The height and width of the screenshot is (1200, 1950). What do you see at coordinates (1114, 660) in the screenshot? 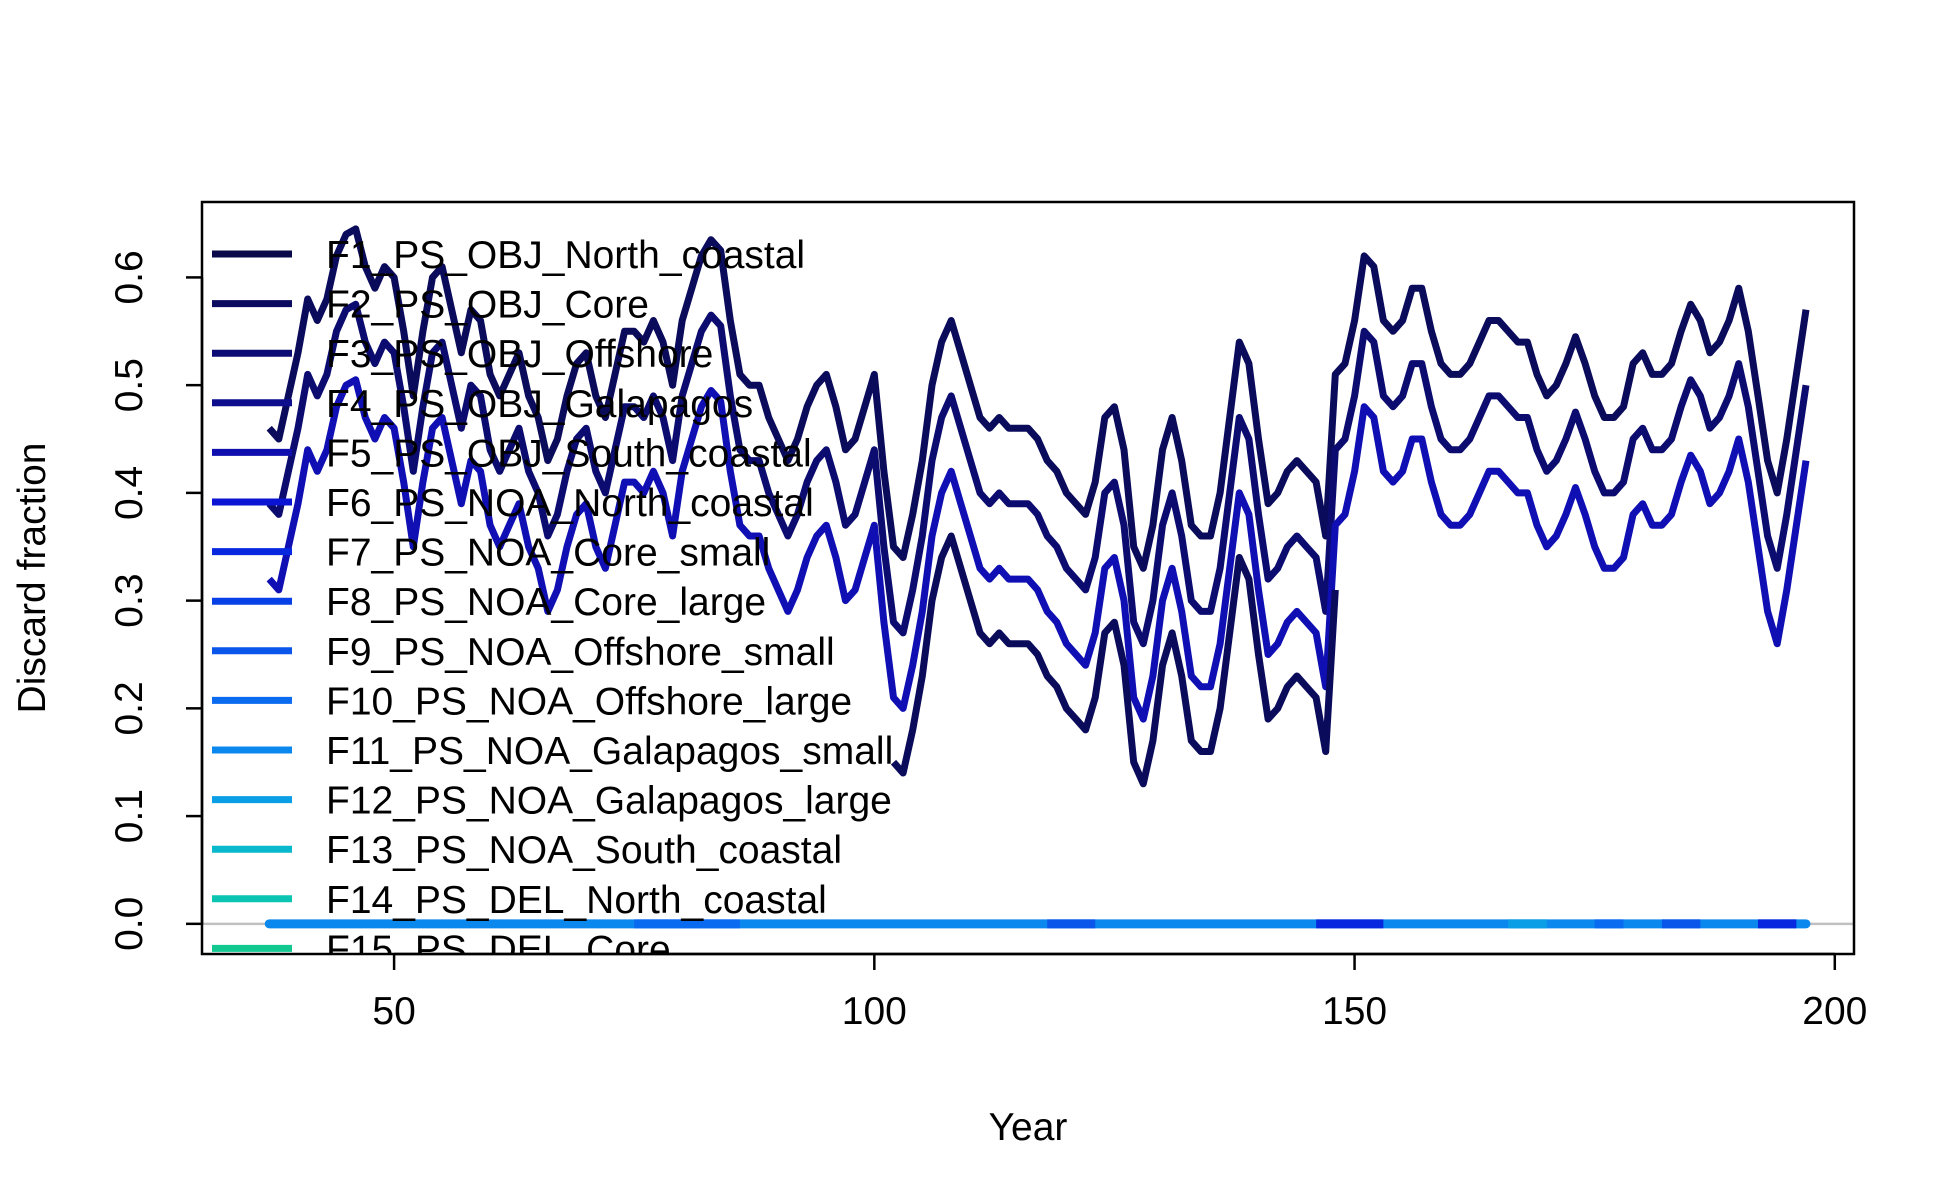
I see `series-line-lower-dip` at bounding box center [1114, 660].